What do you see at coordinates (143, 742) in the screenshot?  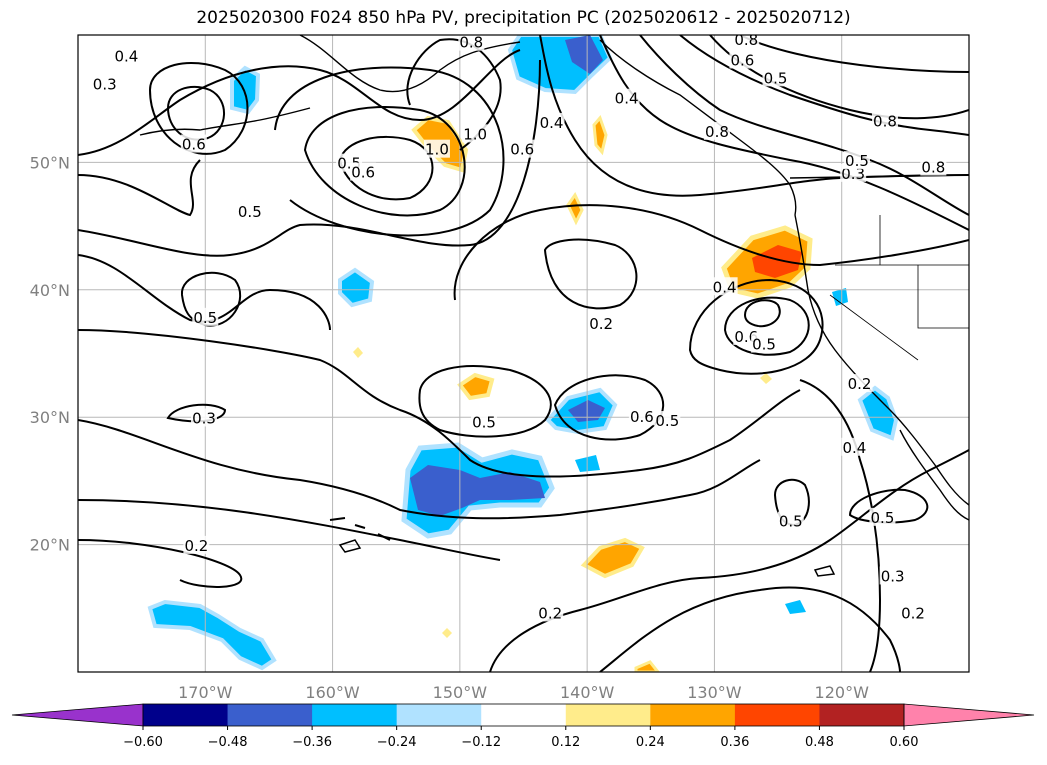 I see `colorbar-tick-label: −0.60` at bounding box center [143, 742].